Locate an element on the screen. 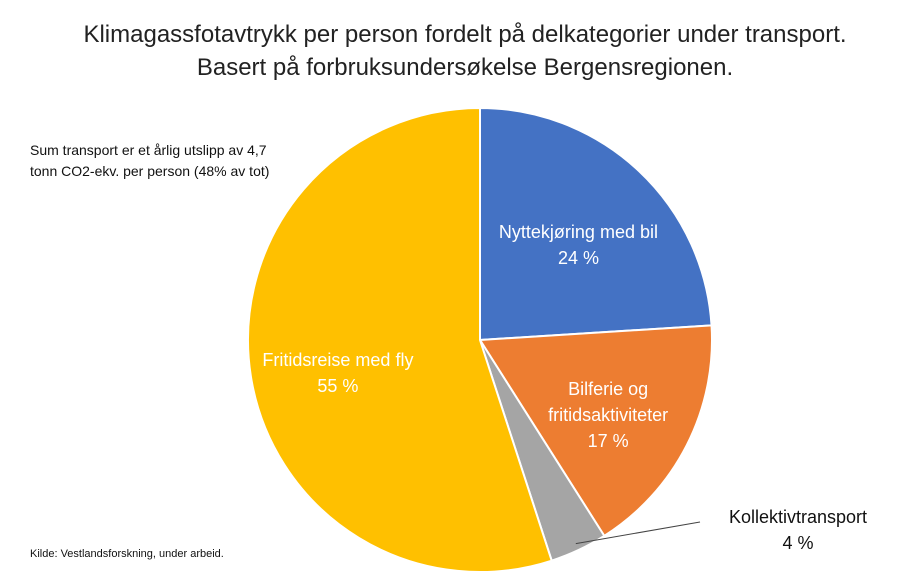  value-label: 4 % is located at coordinates (798, 543).